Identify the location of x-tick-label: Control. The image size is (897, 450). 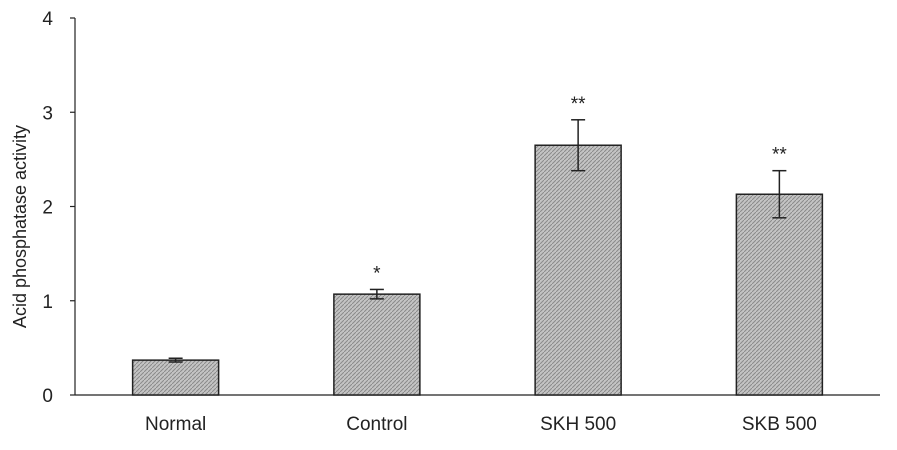
(376, 424).